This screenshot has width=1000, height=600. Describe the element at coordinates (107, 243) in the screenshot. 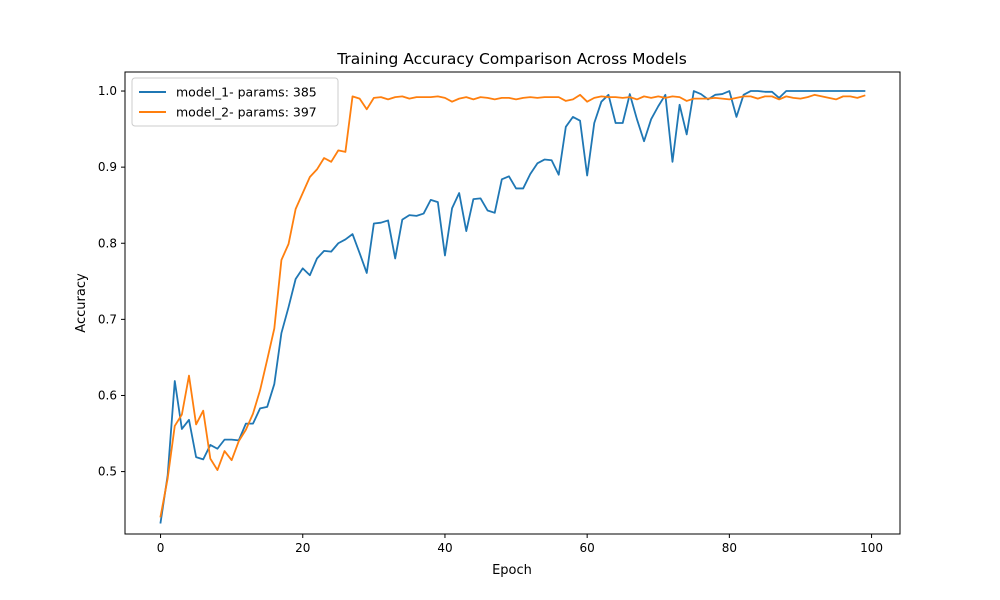

I see `y-tick-label: 0.8` at that location.